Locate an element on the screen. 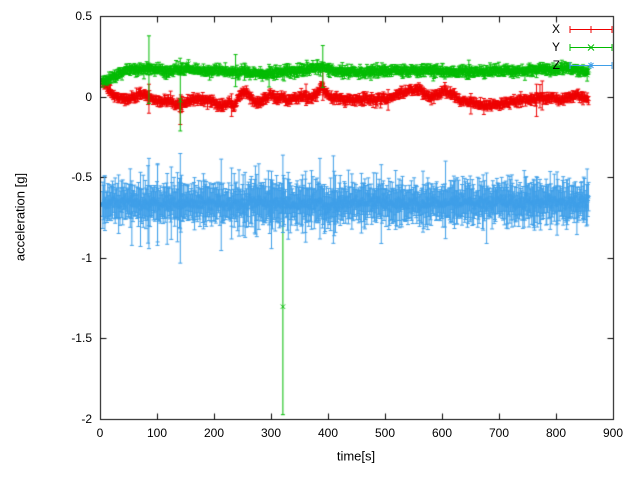  legend-item-x: X is located at coordinates (583, 29).